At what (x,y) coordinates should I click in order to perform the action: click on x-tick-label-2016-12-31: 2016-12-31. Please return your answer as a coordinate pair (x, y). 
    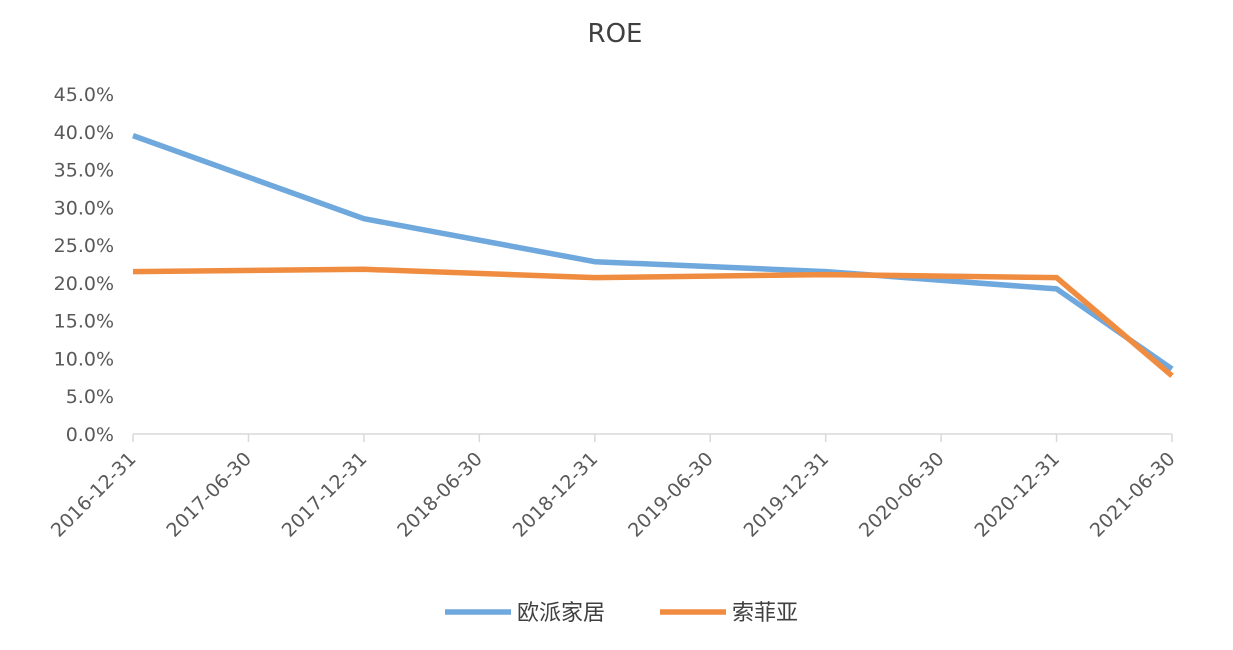
    Looking at the image, I should click on (94, 495).